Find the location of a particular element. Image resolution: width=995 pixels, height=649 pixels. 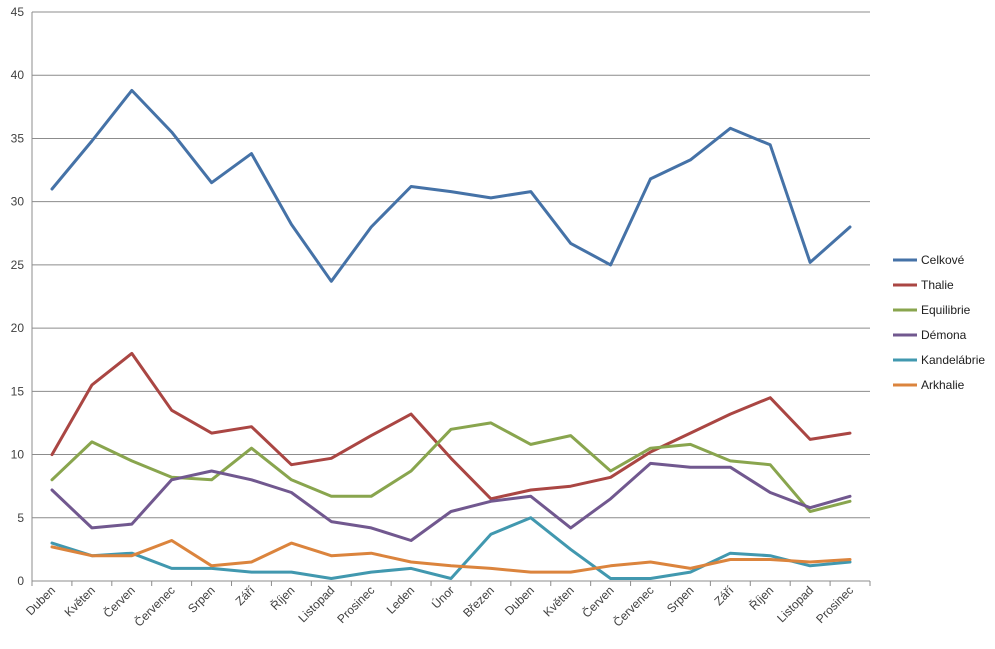

x-tick-label: Leden is located at coordinates (400, 599).